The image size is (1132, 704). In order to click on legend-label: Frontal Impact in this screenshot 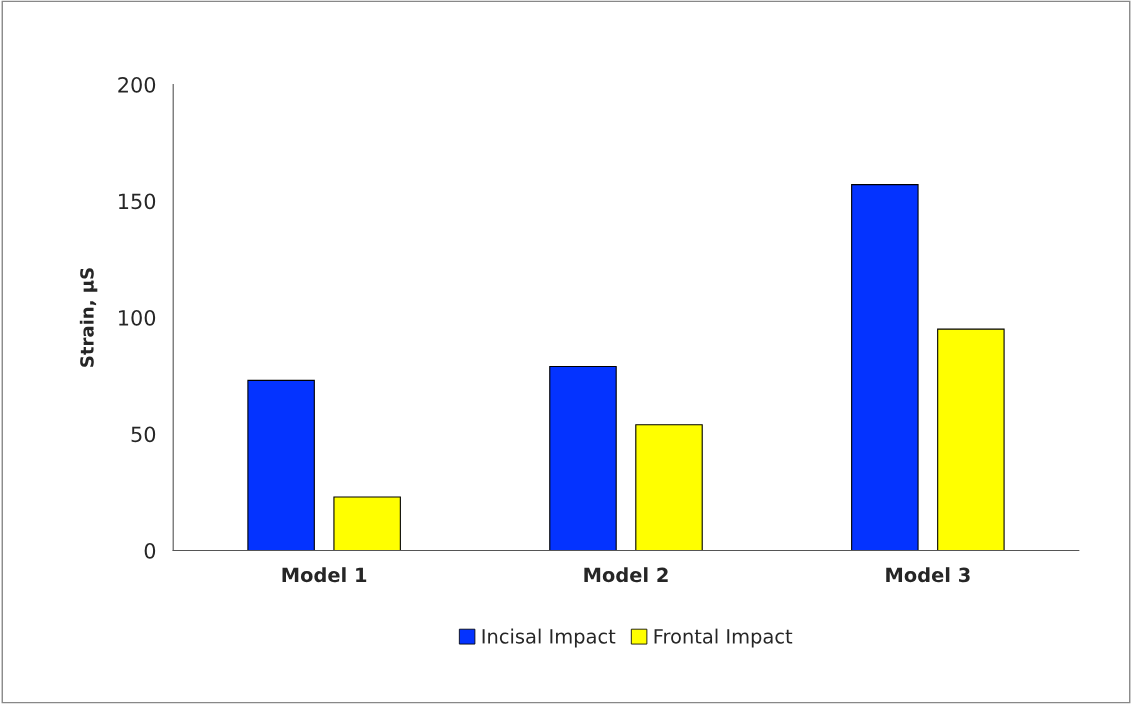, I will do `click(723, 638)`.